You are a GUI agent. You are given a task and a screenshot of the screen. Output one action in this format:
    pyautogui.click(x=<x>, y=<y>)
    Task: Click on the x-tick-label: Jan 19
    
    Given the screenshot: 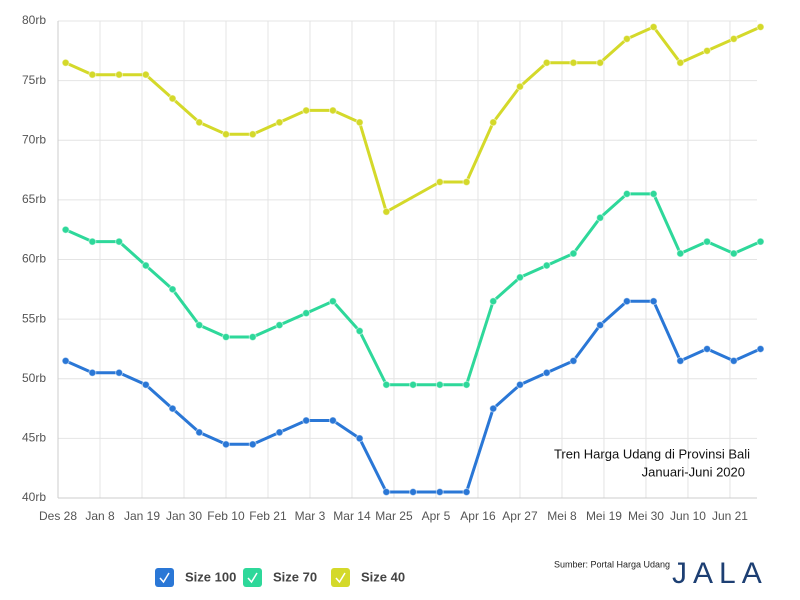 What is the action you would take?
    pyautogui.click(x=142, y=516)
    